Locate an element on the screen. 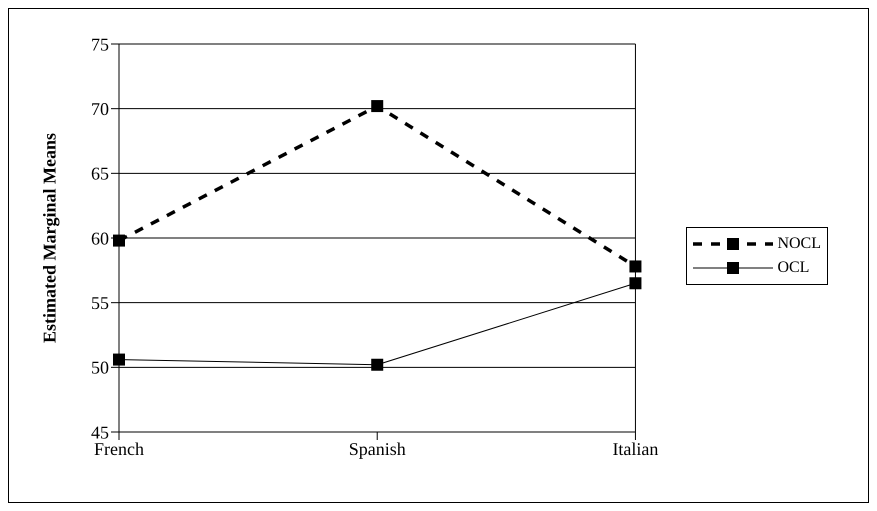  y-axis-title: Estimated Marginal Means is located at coordinates (49, 238).